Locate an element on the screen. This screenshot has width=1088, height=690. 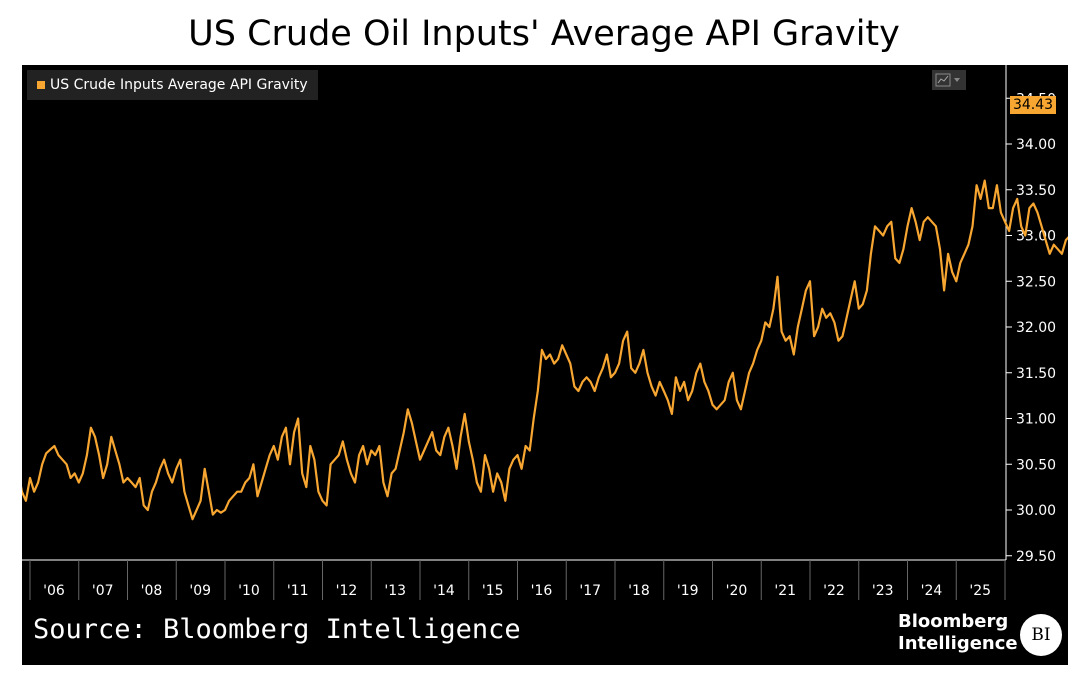
x-tick-label: '07 is located at coordinates (103, 591).